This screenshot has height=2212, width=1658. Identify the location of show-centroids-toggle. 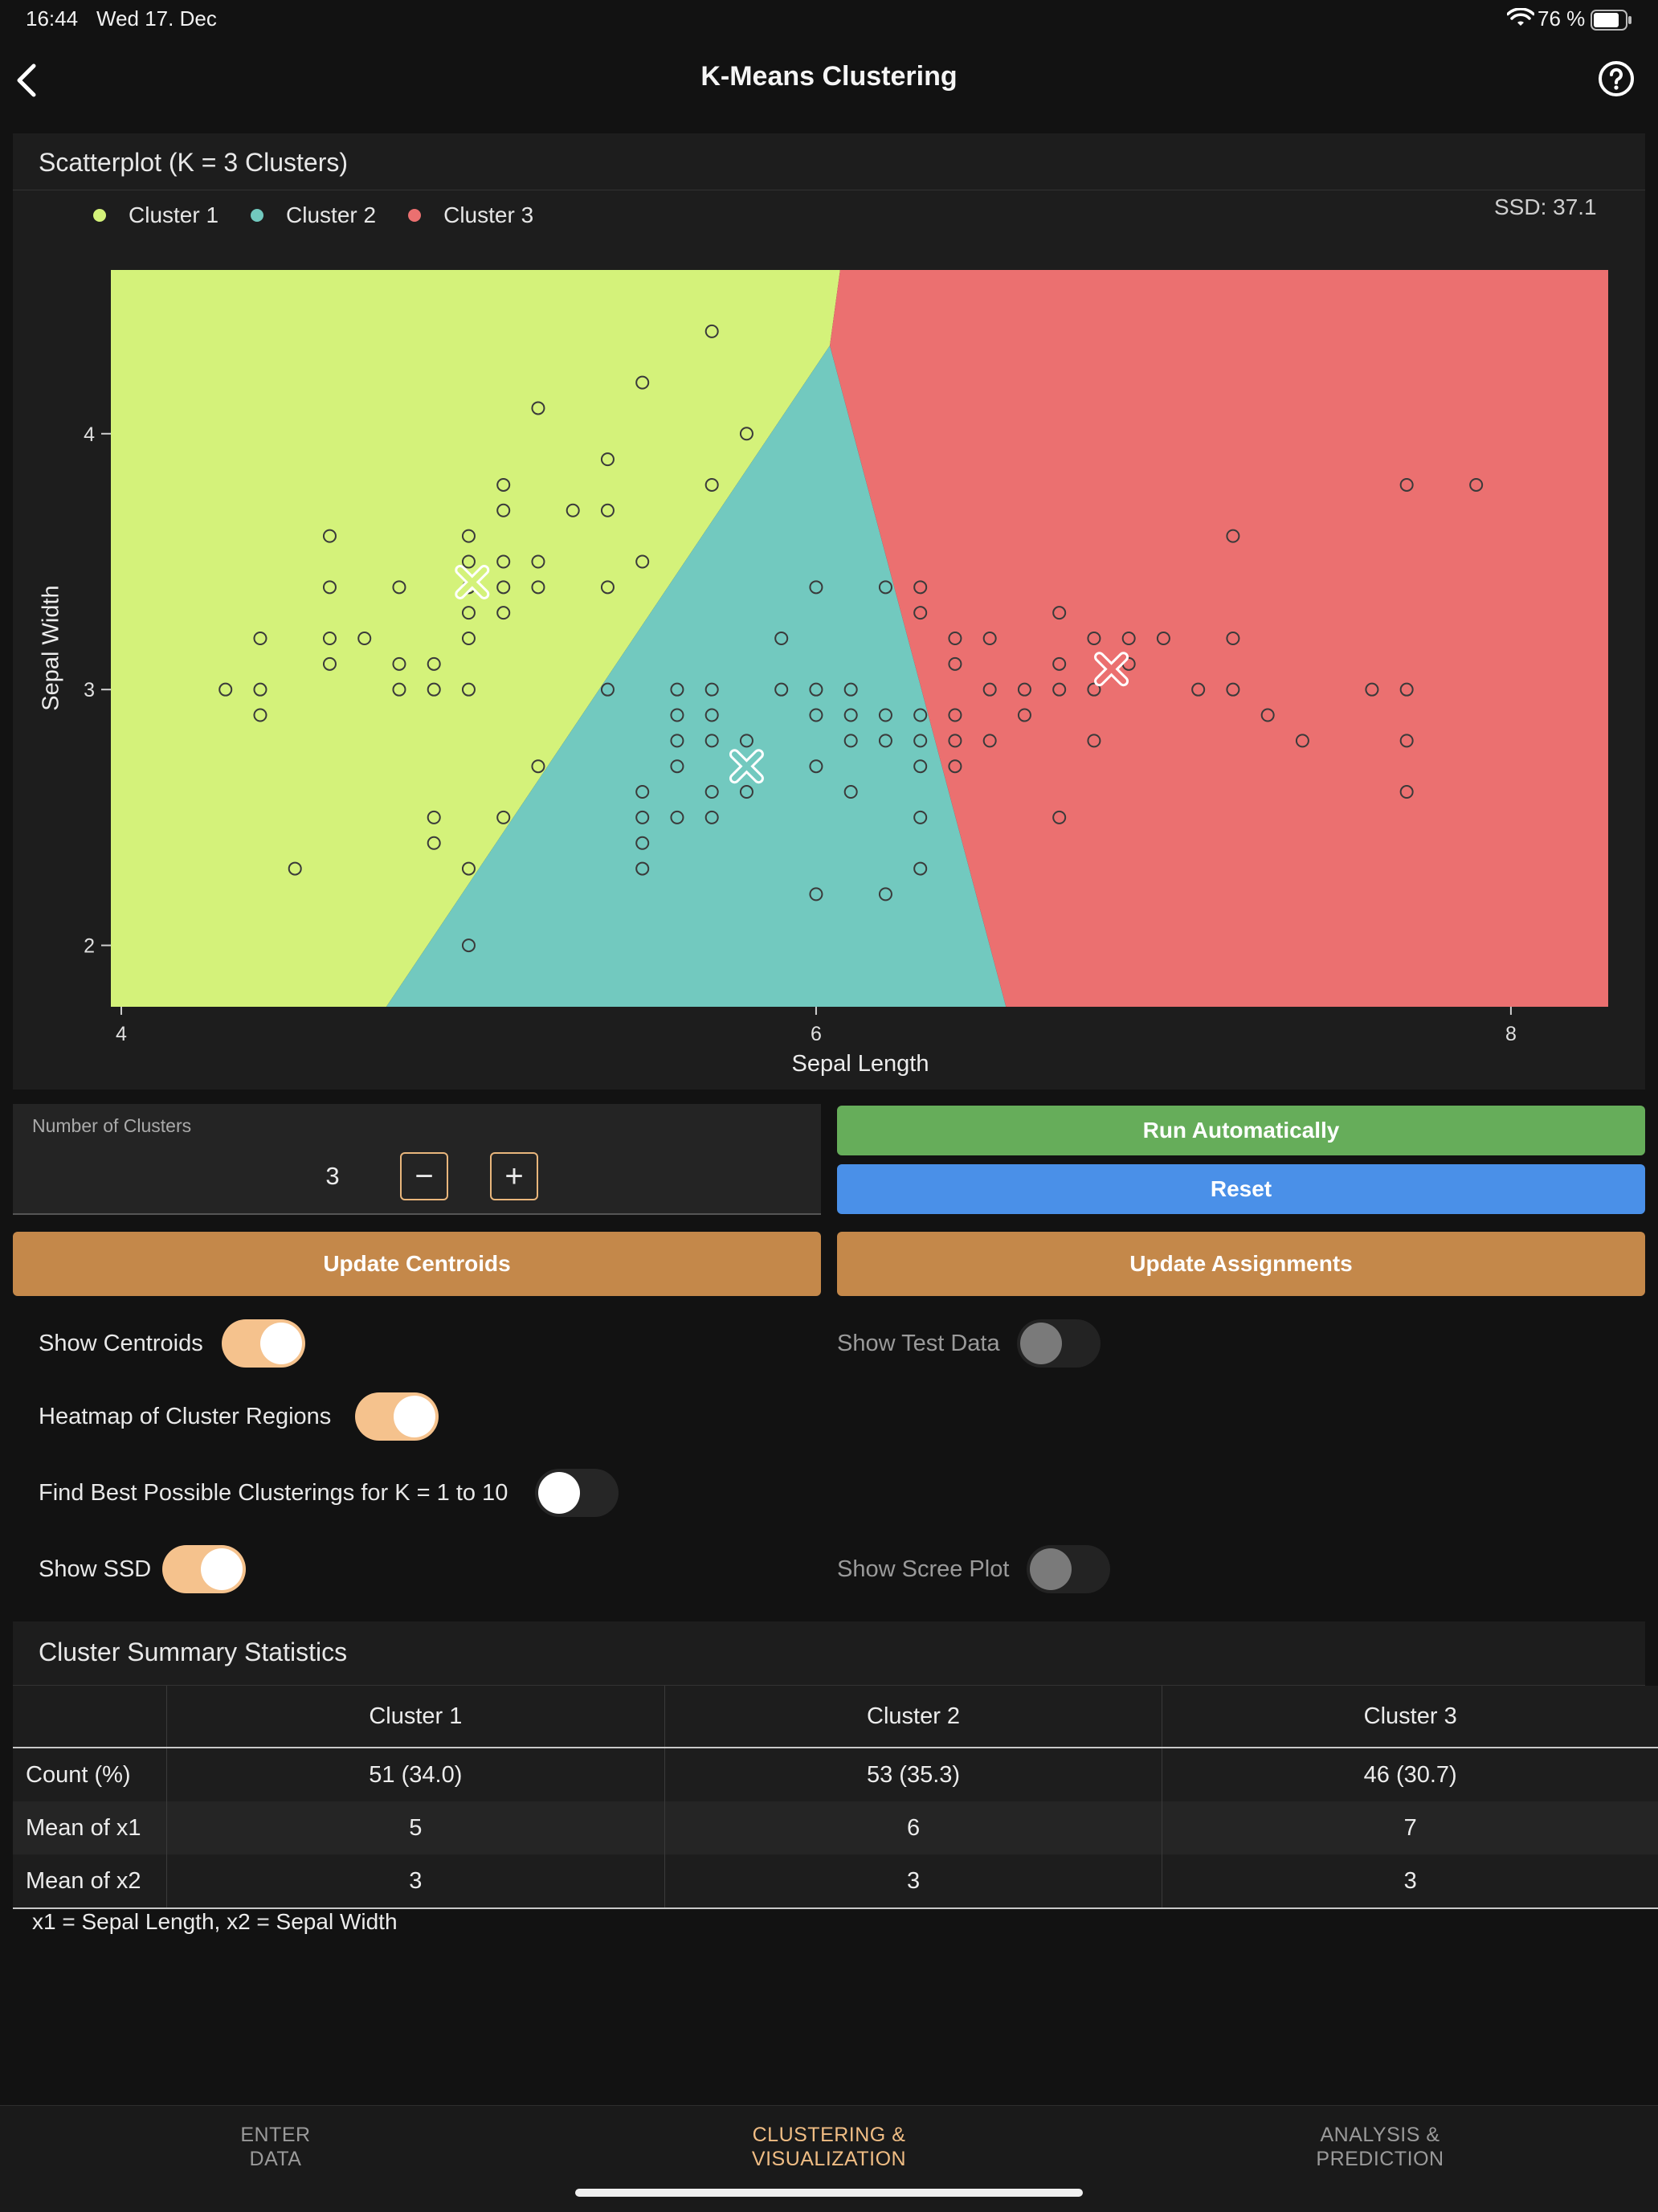
(263, 1343).